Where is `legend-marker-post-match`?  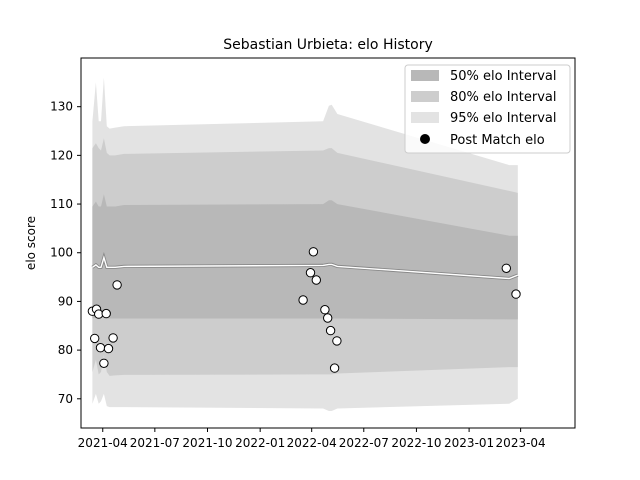
legend-marker-post-match is located at coordinates (425, 139).